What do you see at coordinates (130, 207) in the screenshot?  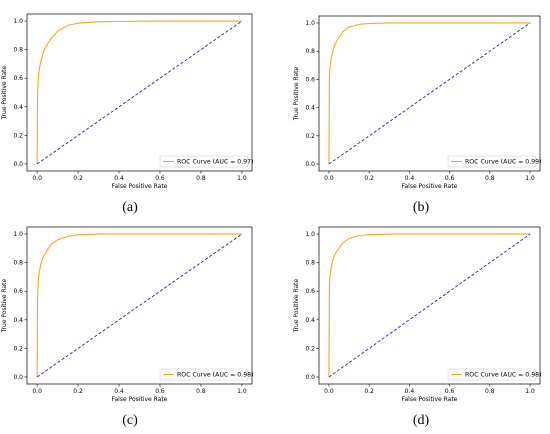 I see `panel-caption: (a)` at bounding box center [130, 207].